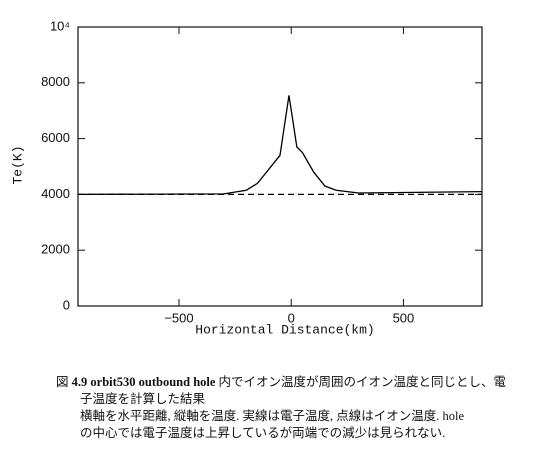 This screenshot has width=536, height=472. Describe the element at coordinates (62, 382) in the screenshot. I see `caption-label: 図` at that location.